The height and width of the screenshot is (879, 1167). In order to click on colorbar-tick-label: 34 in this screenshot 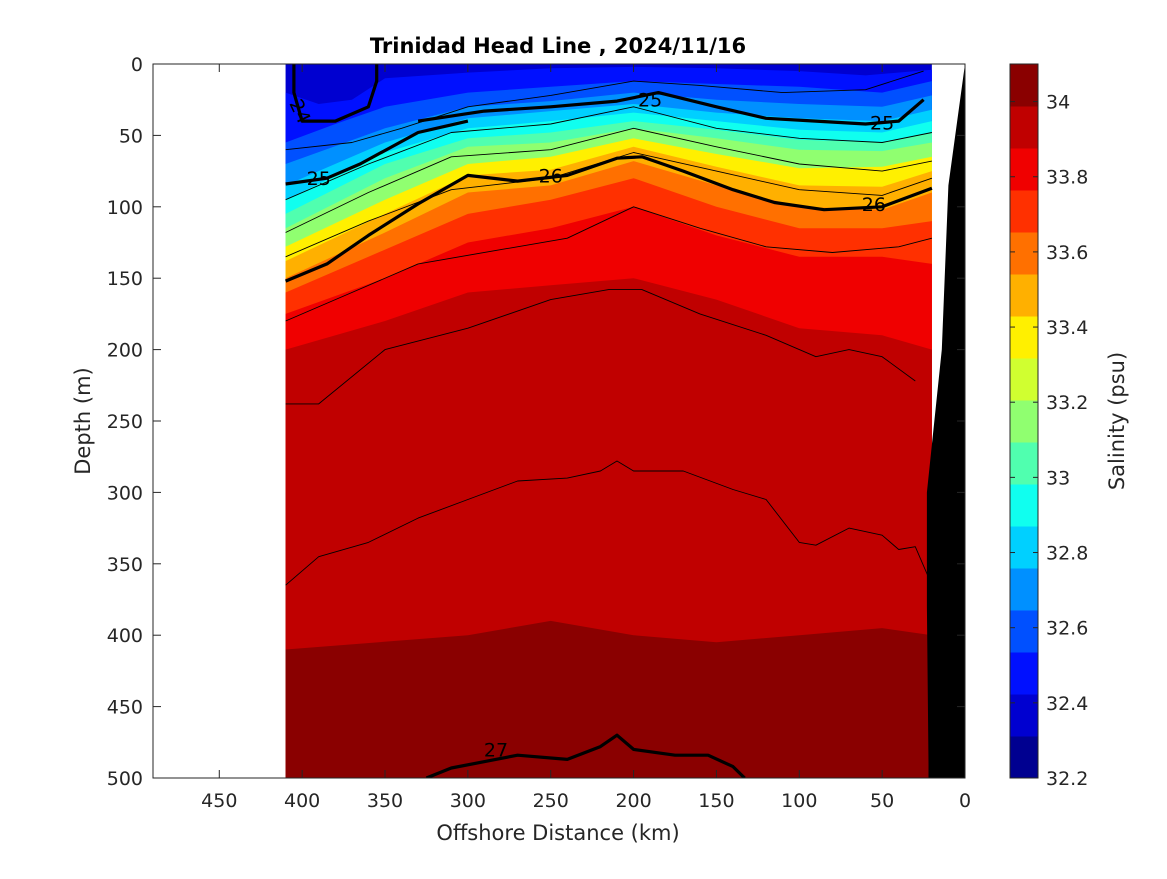, I will do `click(1058, 103)`.